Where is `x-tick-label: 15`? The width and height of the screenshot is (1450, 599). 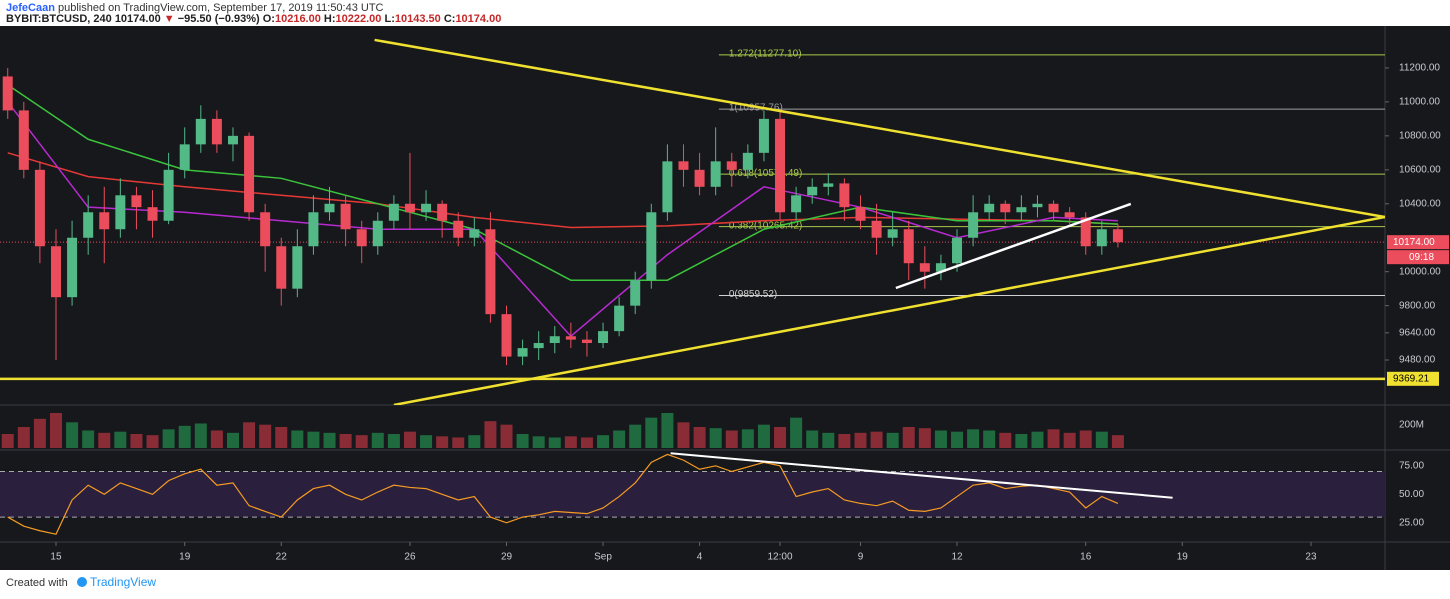
x-tick-label: 15 is located at coordinates (56, 557).